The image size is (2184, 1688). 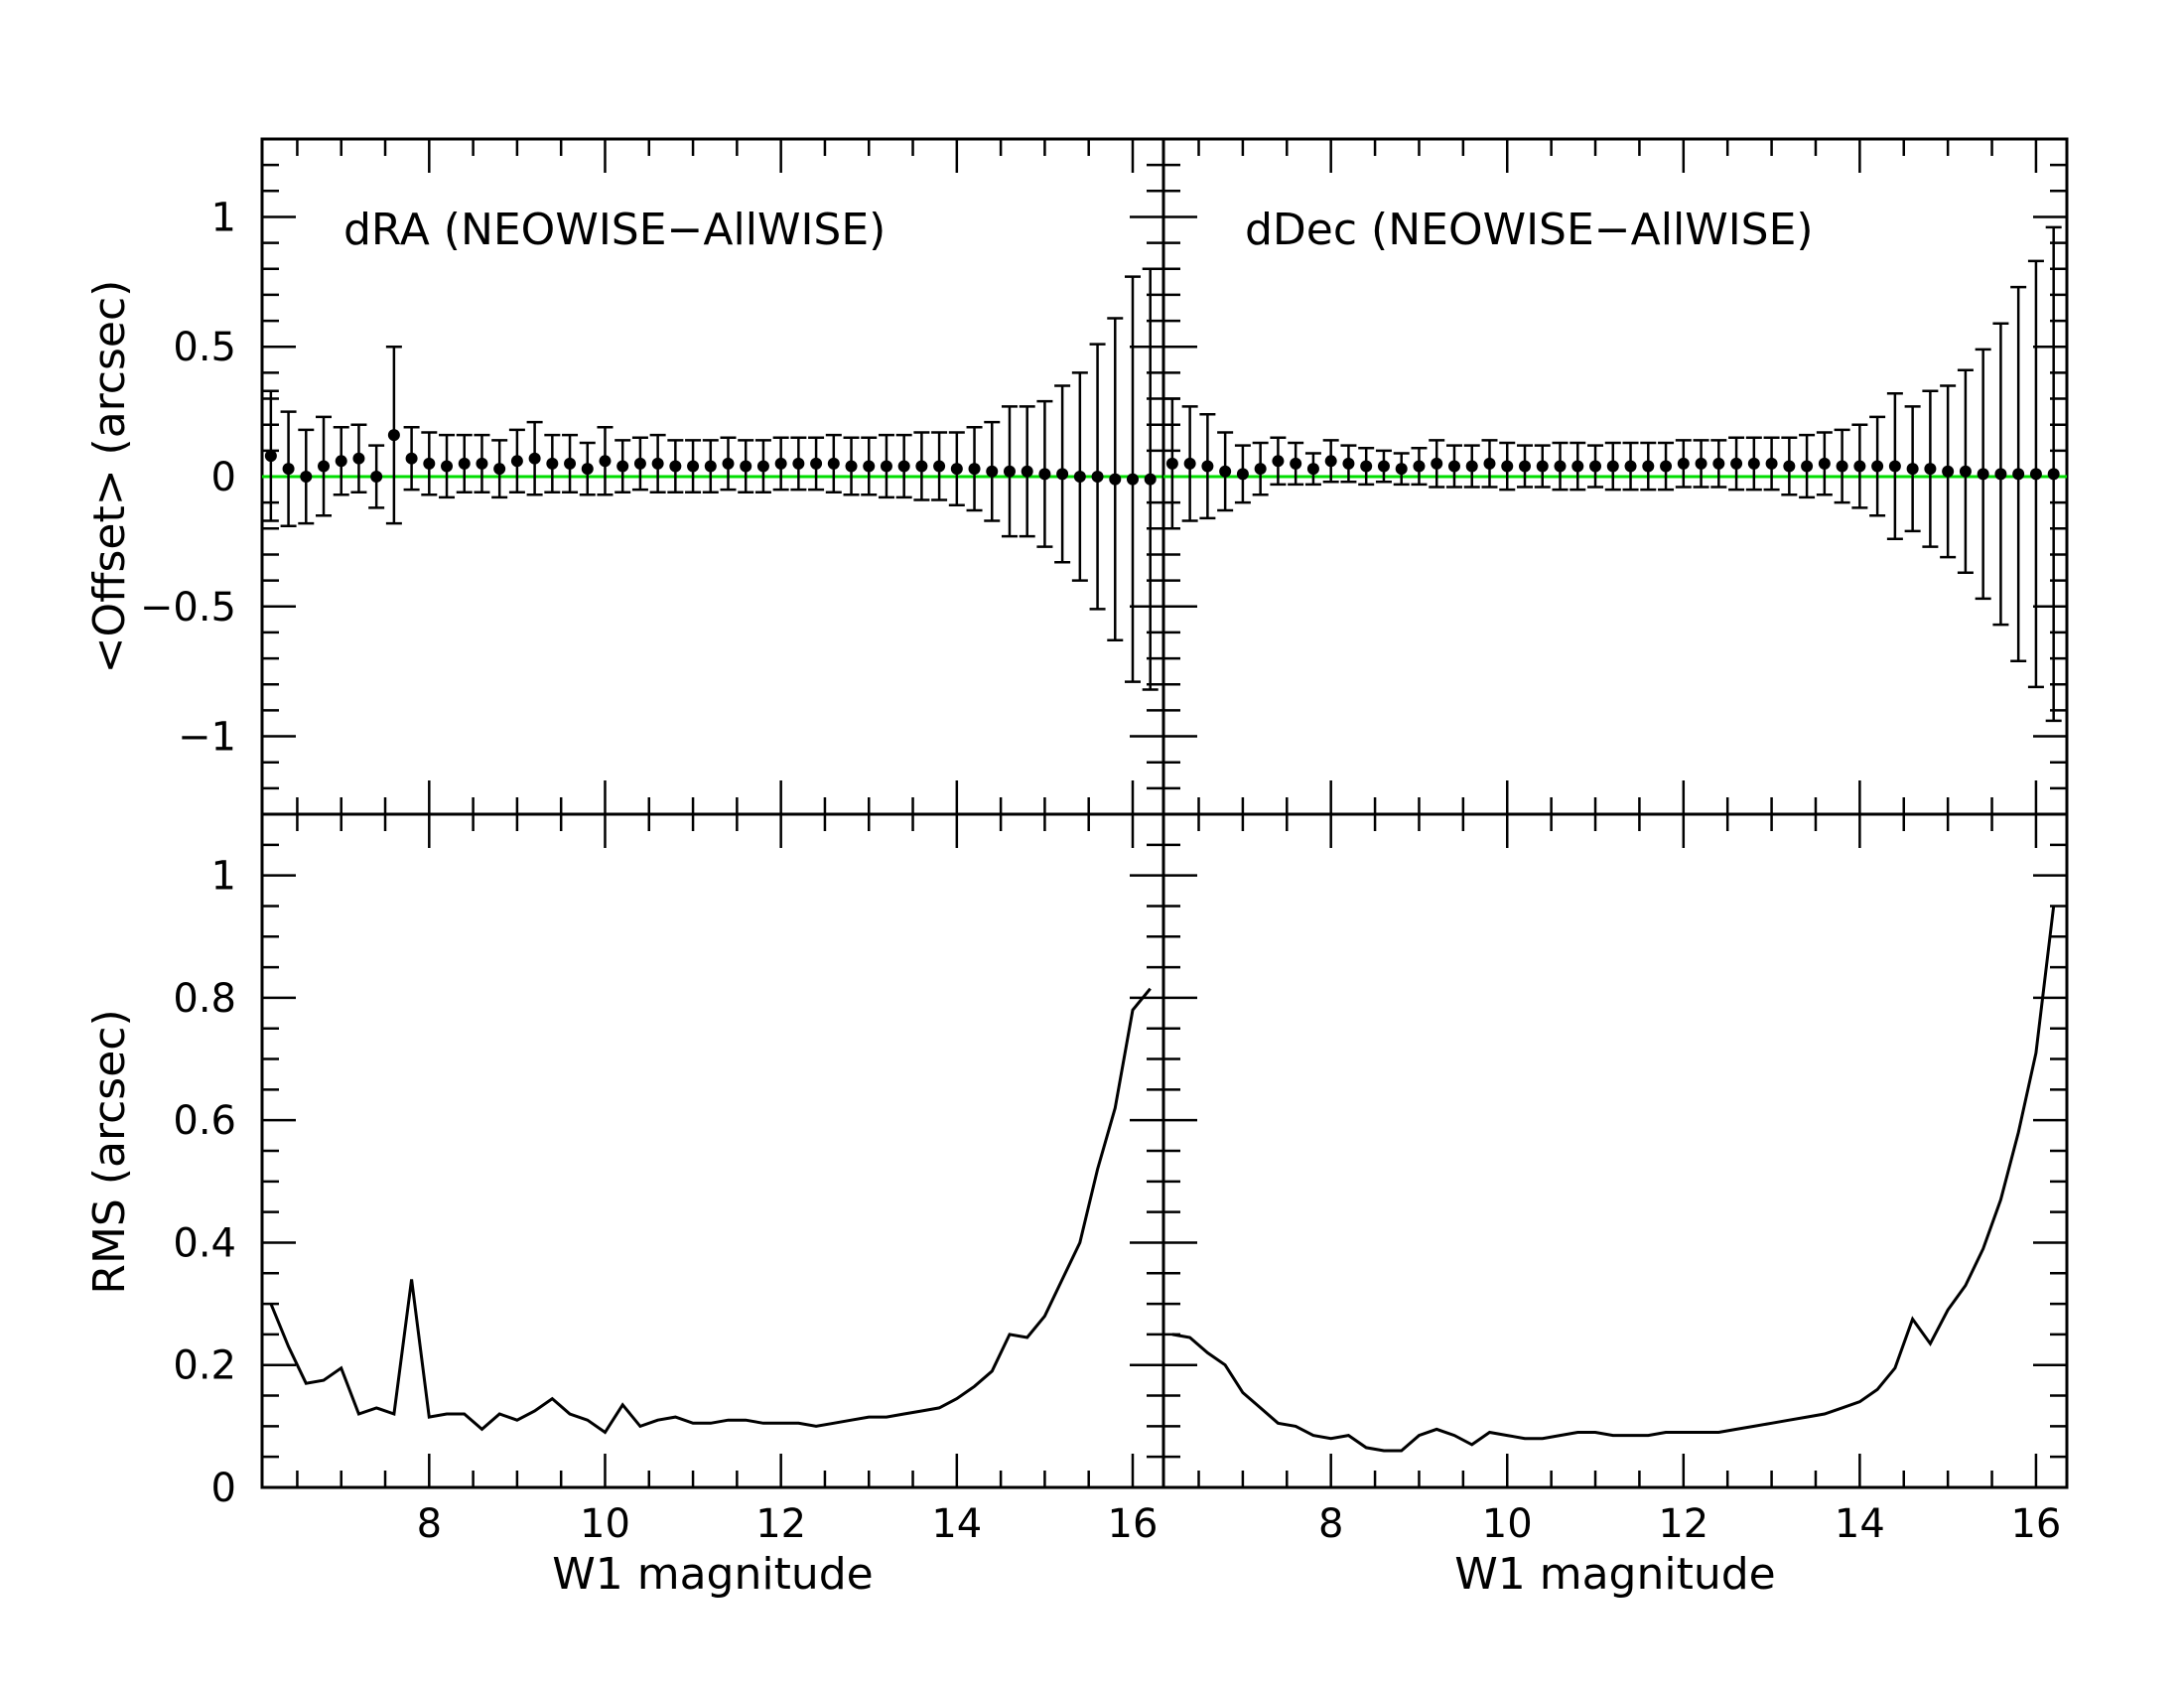 I want to click on x-tick-label: 12, so click(x=780, y=1524).